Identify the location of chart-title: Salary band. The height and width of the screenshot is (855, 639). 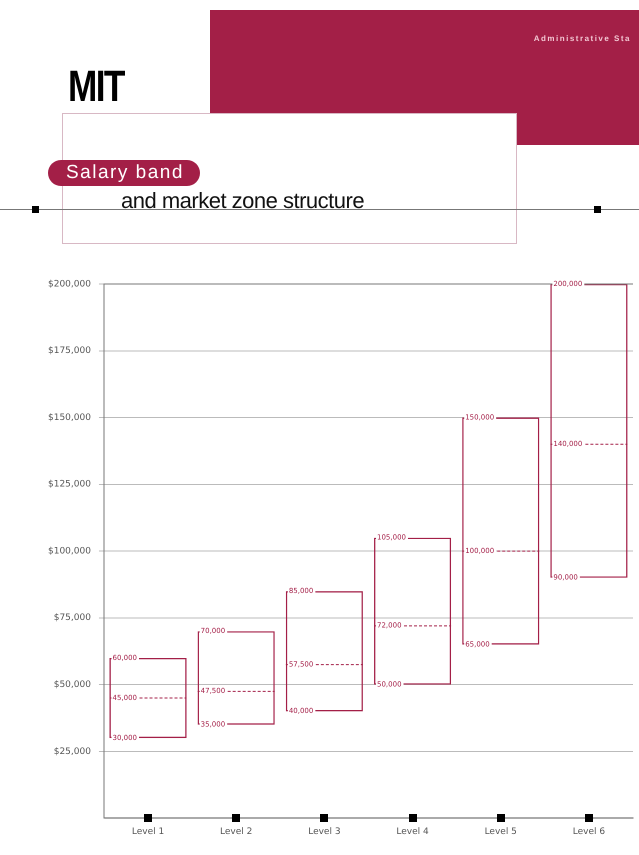
(124, 173).